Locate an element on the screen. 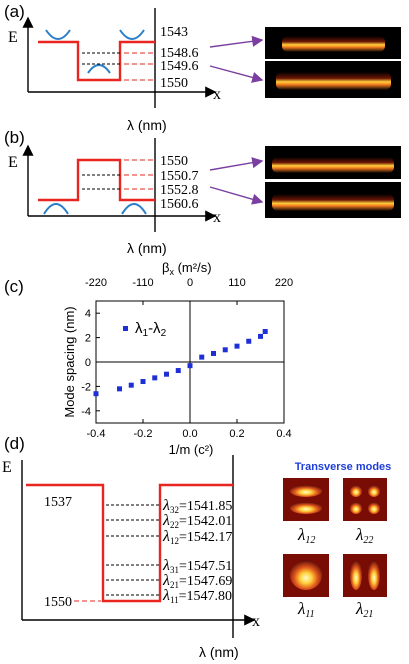 The width and height of the screenshot is (409, 664). x-tick-label: 0.2 is located at coordinates (236, 434).